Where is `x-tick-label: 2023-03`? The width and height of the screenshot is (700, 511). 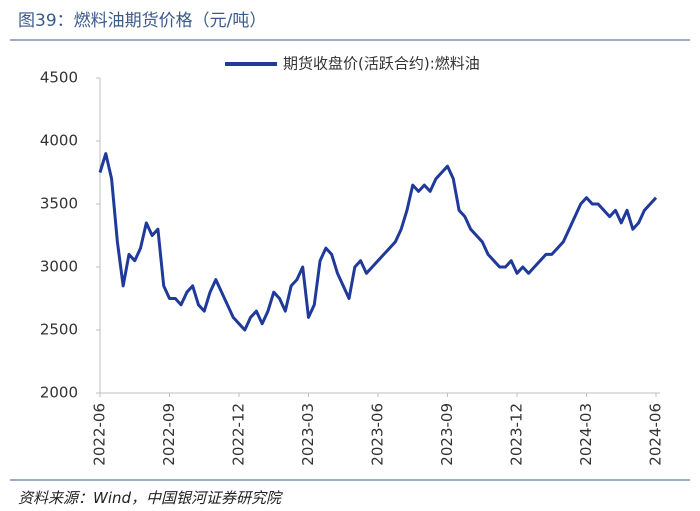 x-tick-label: 2023-03 is located at coordinates (308, 434).